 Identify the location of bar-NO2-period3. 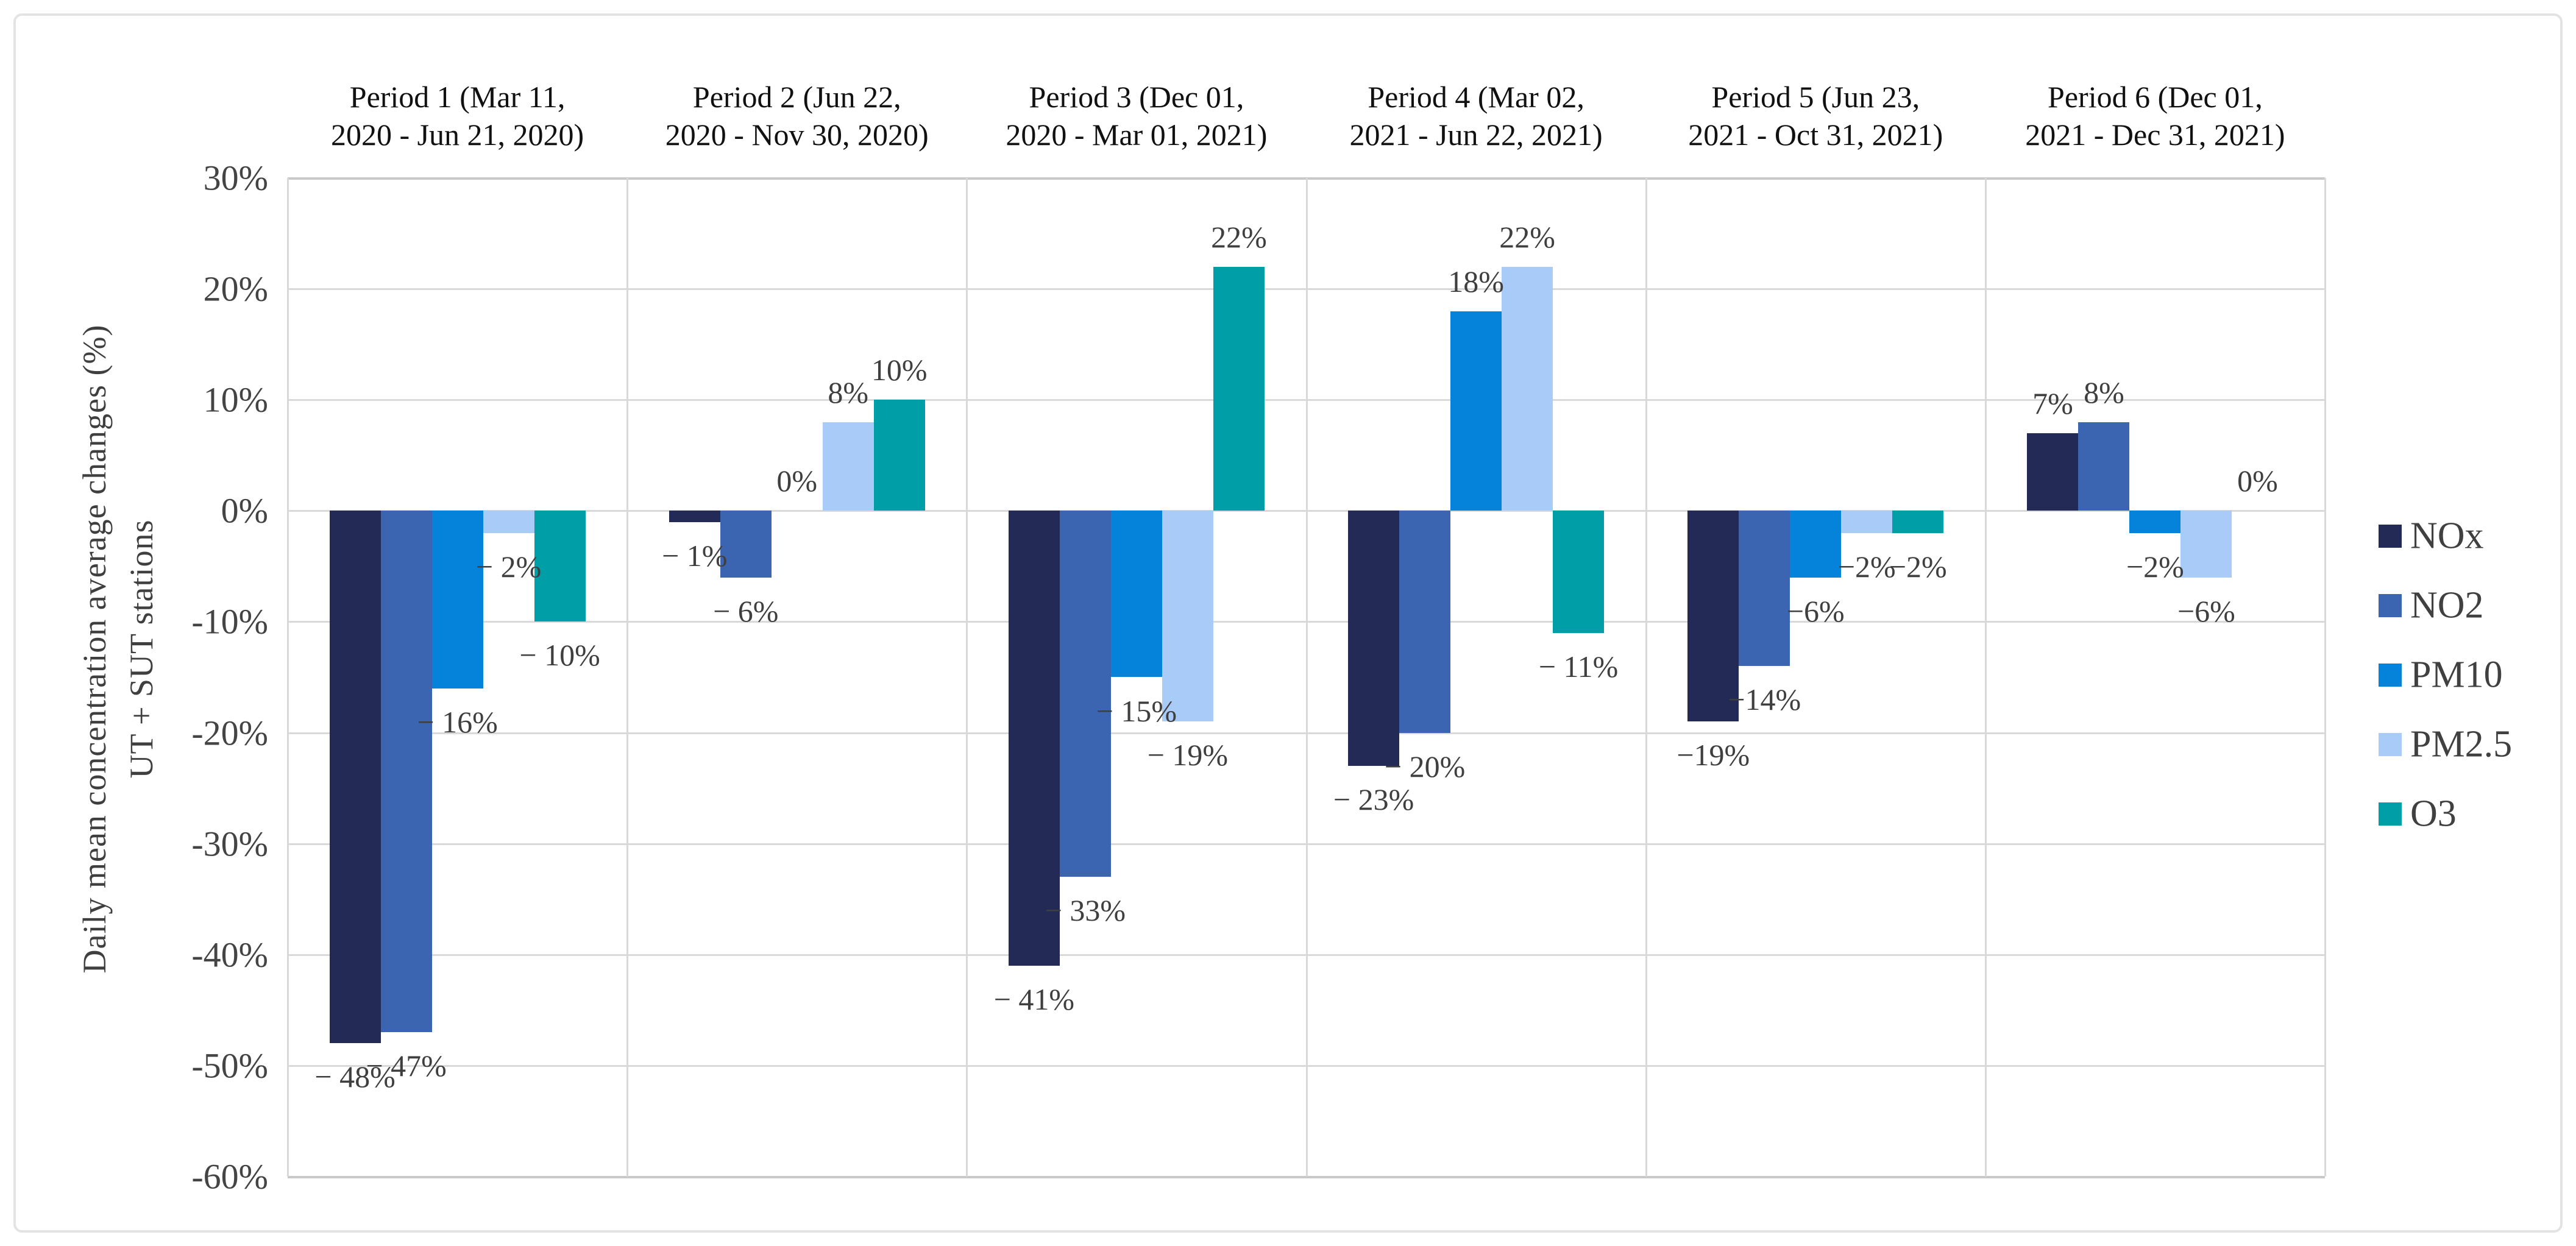
(1085, 694).